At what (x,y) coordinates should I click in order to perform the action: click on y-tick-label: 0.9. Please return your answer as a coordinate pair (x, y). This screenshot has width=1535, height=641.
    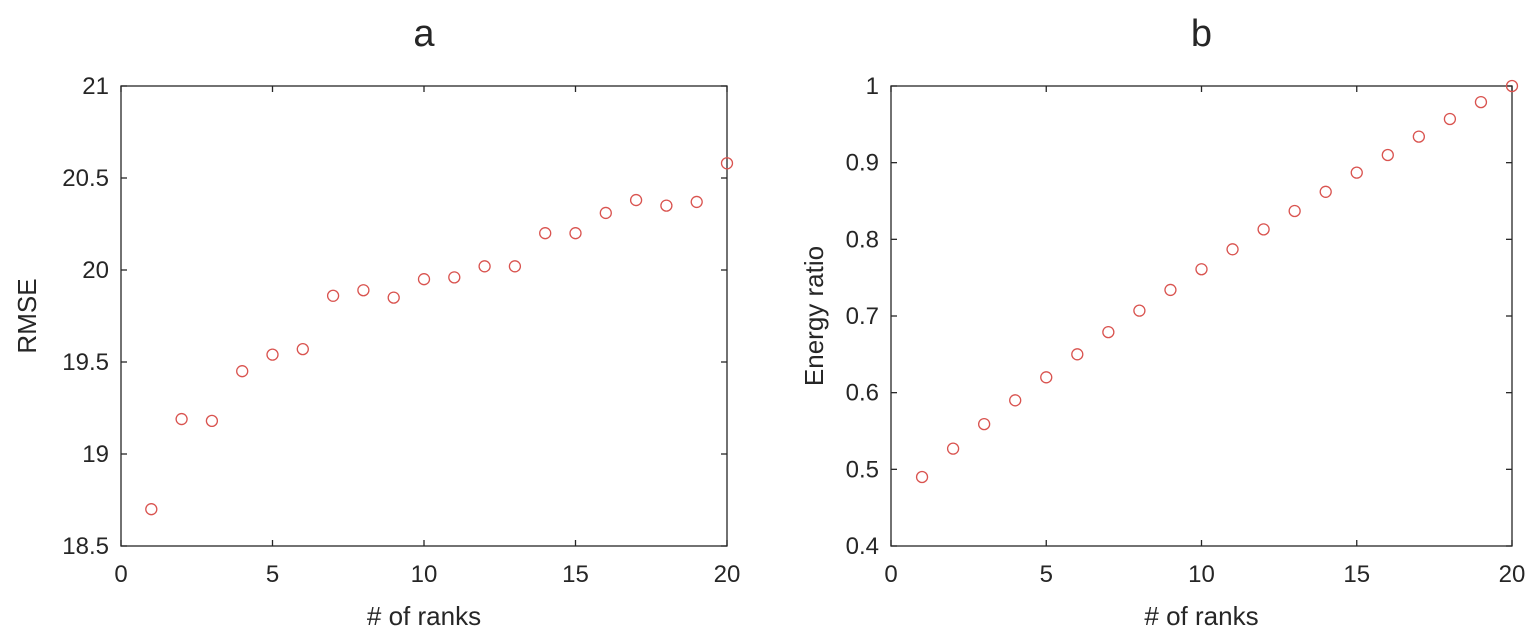
    Looking at the image, I should click on (862, 163).